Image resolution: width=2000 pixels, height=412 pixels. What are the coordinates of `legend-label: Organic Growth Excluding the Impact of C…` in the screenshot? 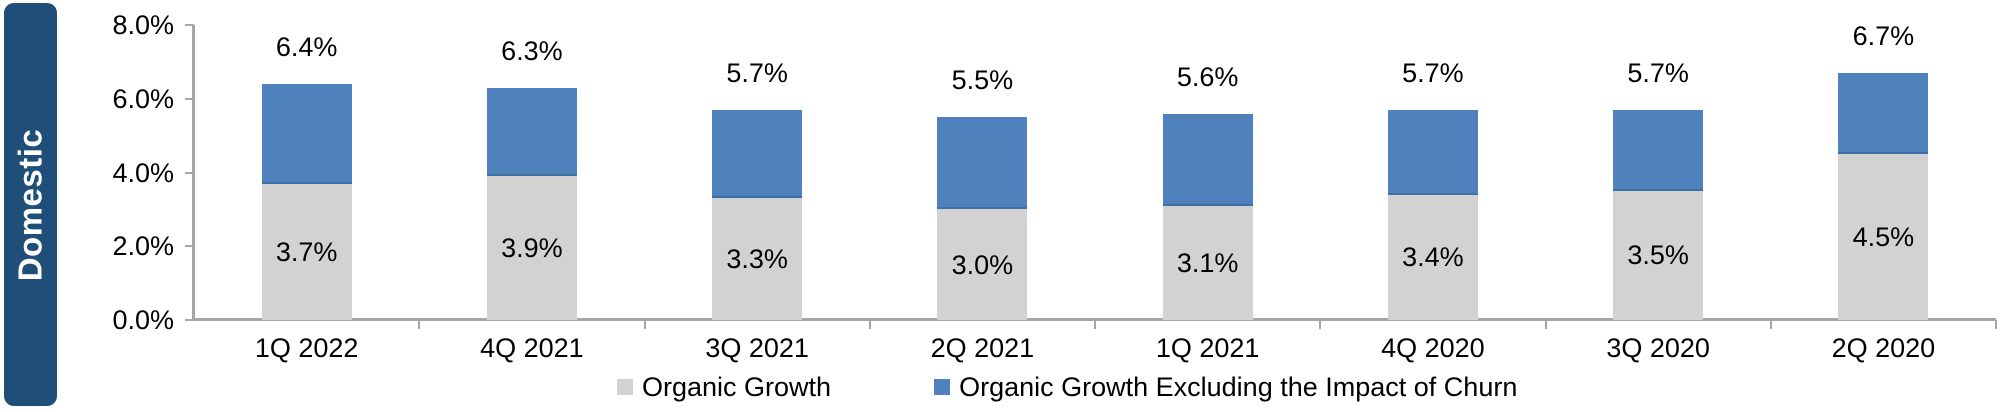 It's located at (1238, 387).